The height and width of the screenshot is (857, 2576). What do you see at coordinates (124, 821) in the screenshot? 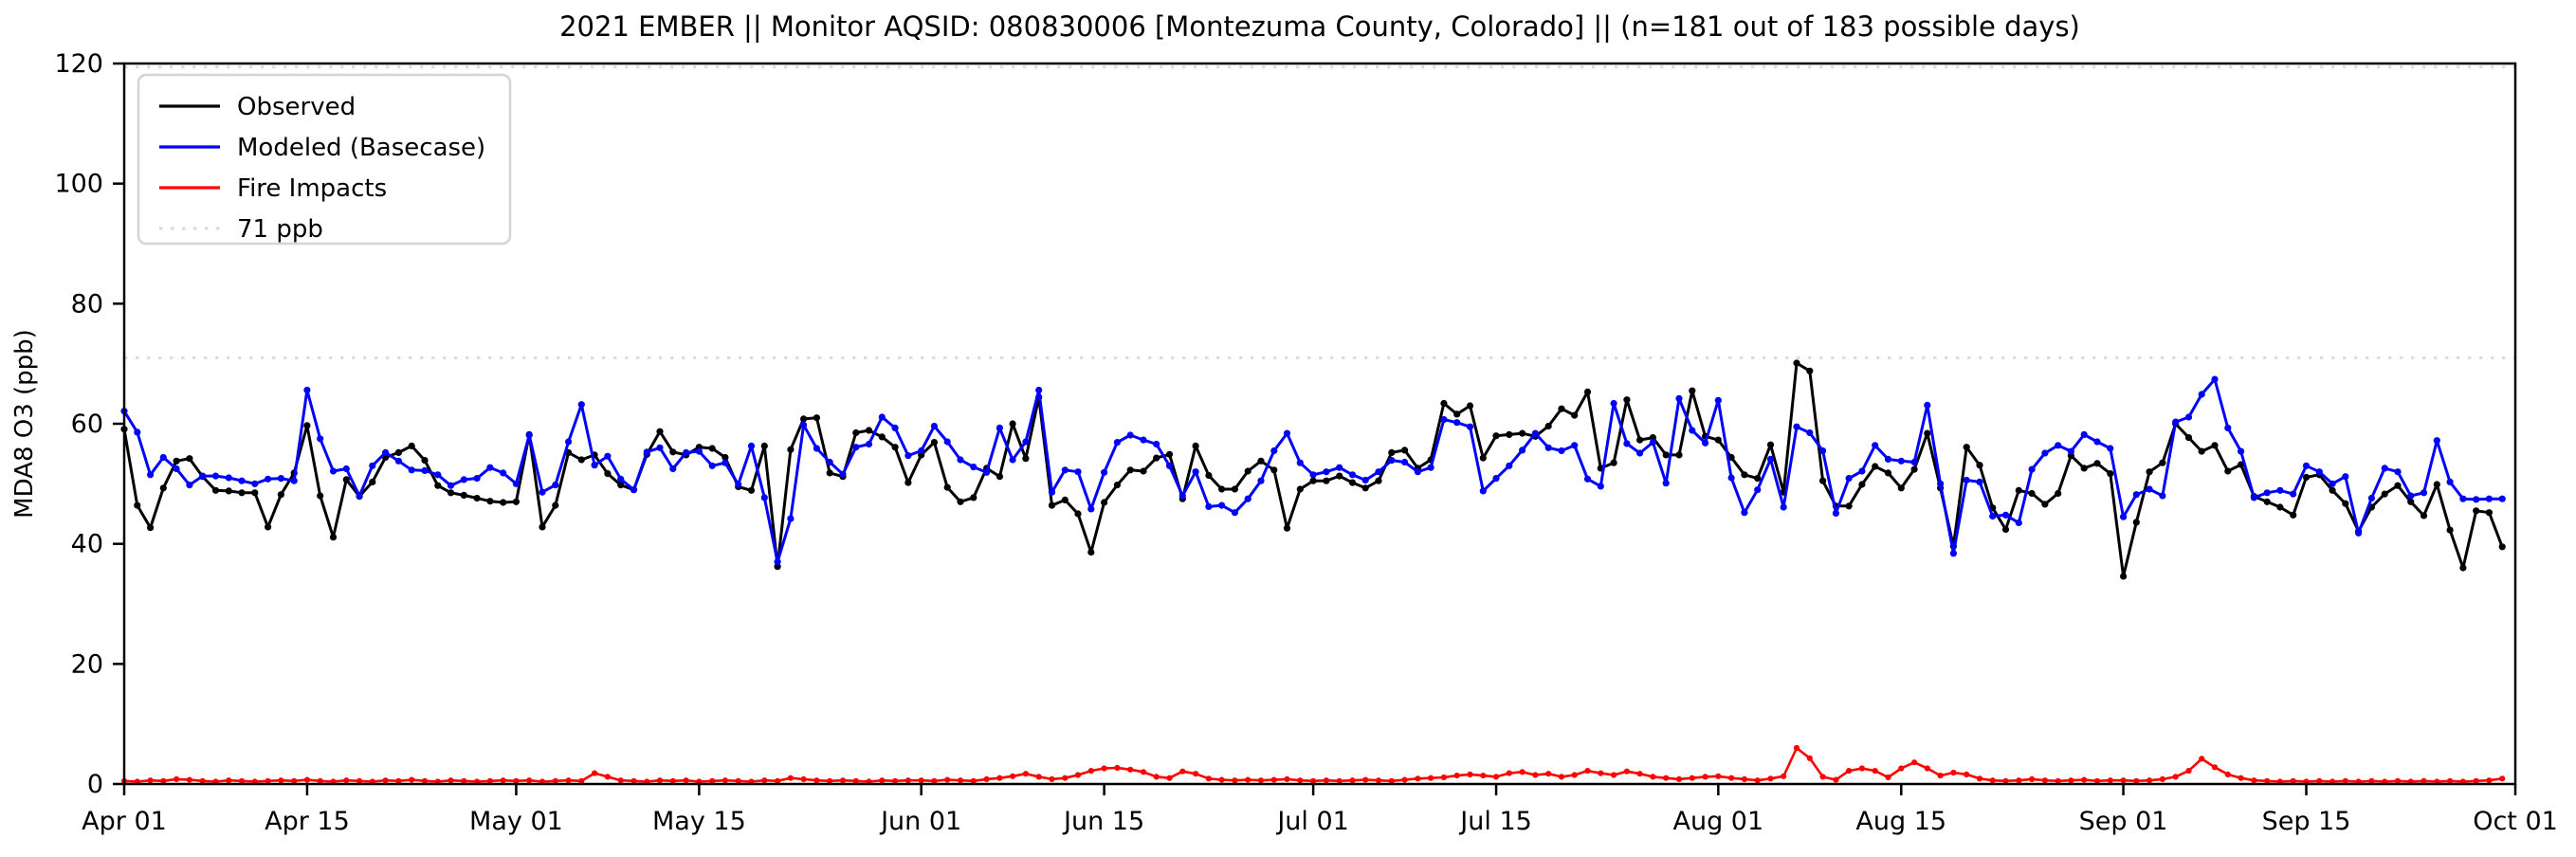
I see `x-tick-label: Apr 01` at bounding box center [124, 821].